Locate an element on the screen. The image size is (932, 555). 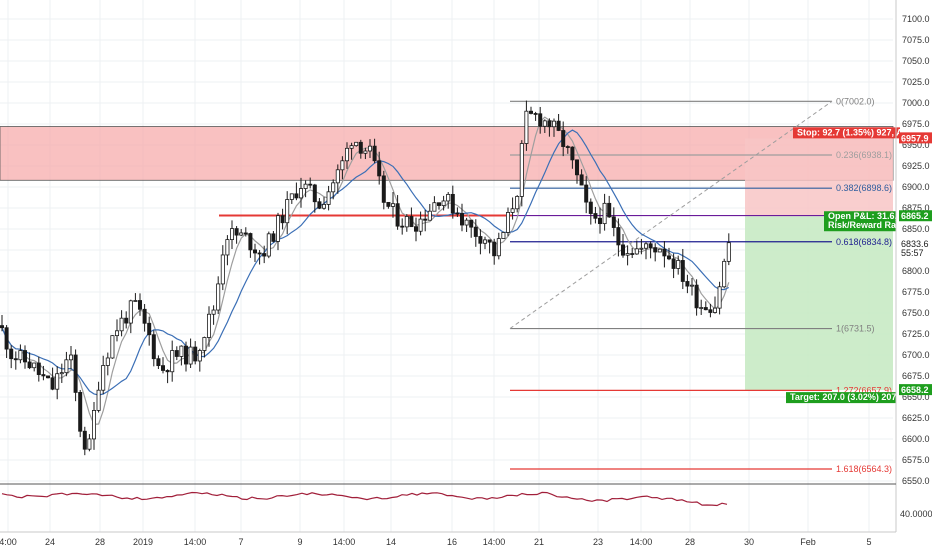
price-tick-label: 6600.0 is located at coordinates (916, 439).